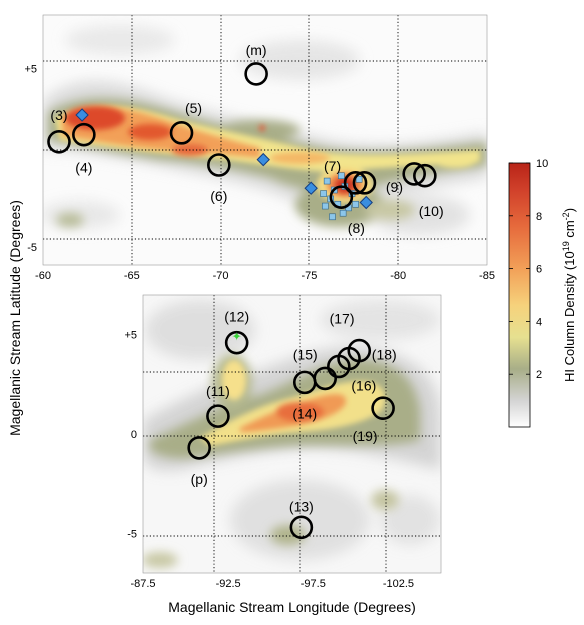 Image resolution: width=584 pixels, height=625 pixels. What do you see at coordinates (43, 276) in the screenshot?
I see `top-x-tick-label: -60` at bounding box center [43, 276].